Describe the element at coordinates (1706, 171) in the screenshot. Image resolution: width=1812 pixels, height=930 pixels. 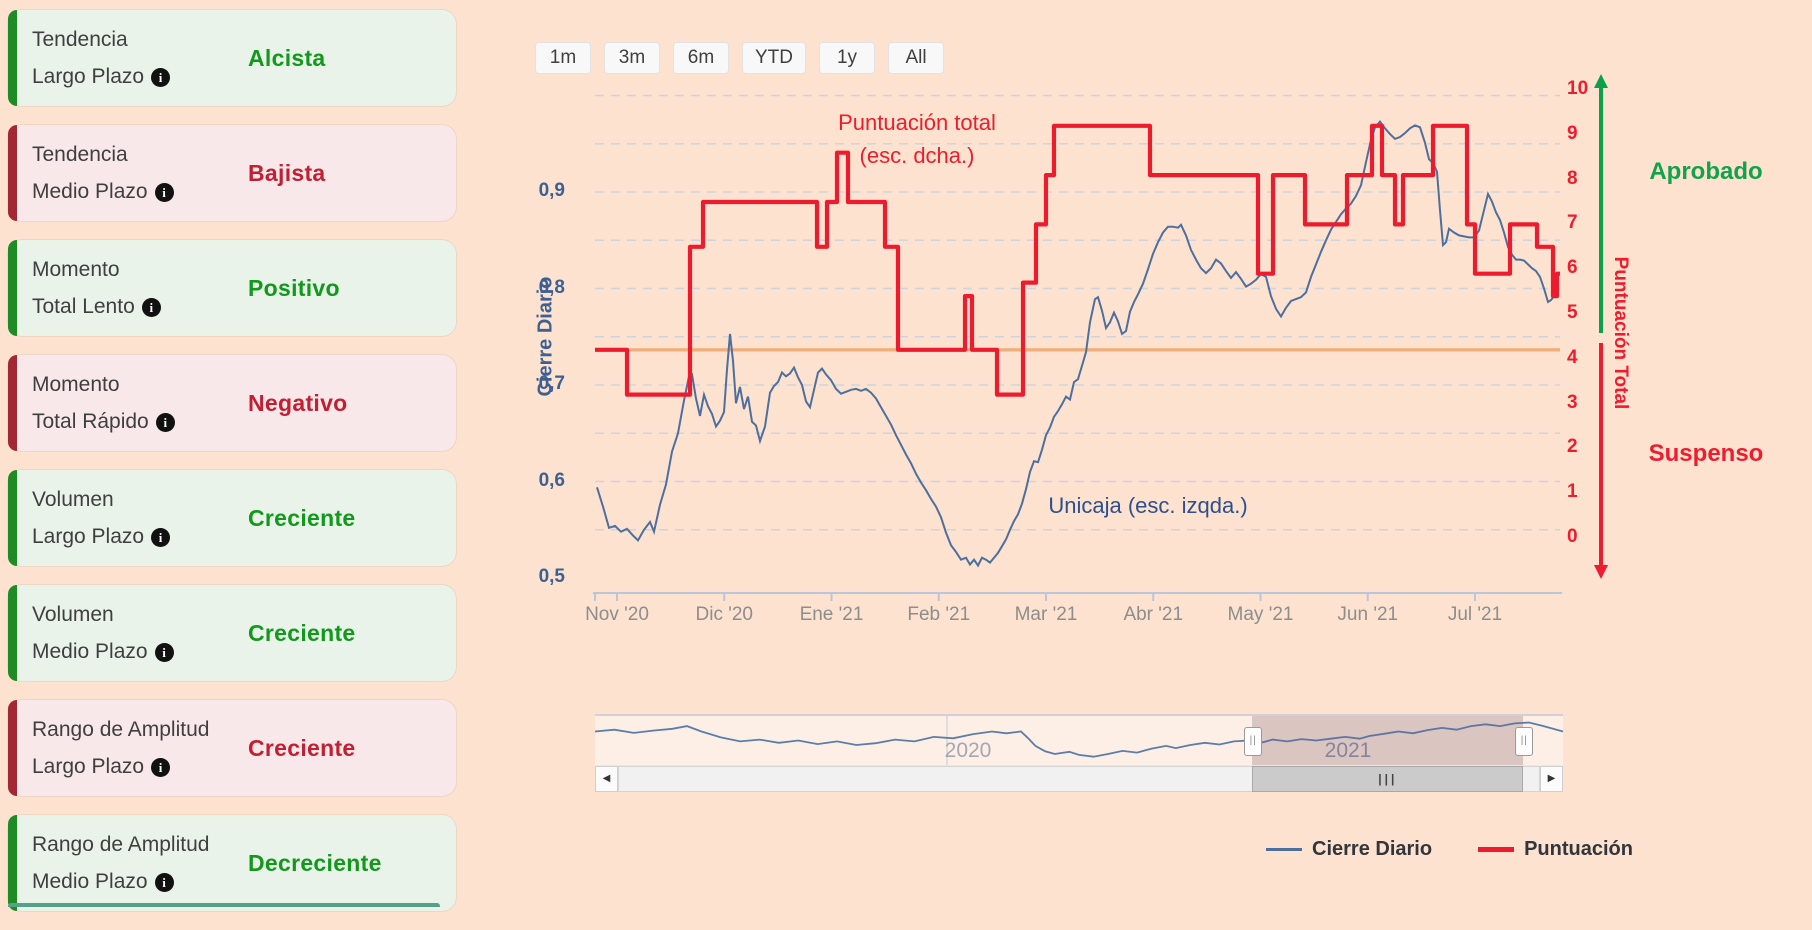
I see `zone-label-aprobado: Aprobado` at that location.